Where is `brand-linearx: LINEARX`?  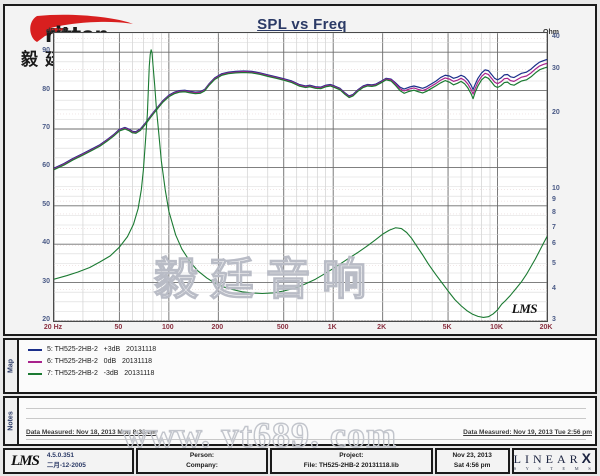
brand-linearx: LINEARX is located at coordinates (554, 457).